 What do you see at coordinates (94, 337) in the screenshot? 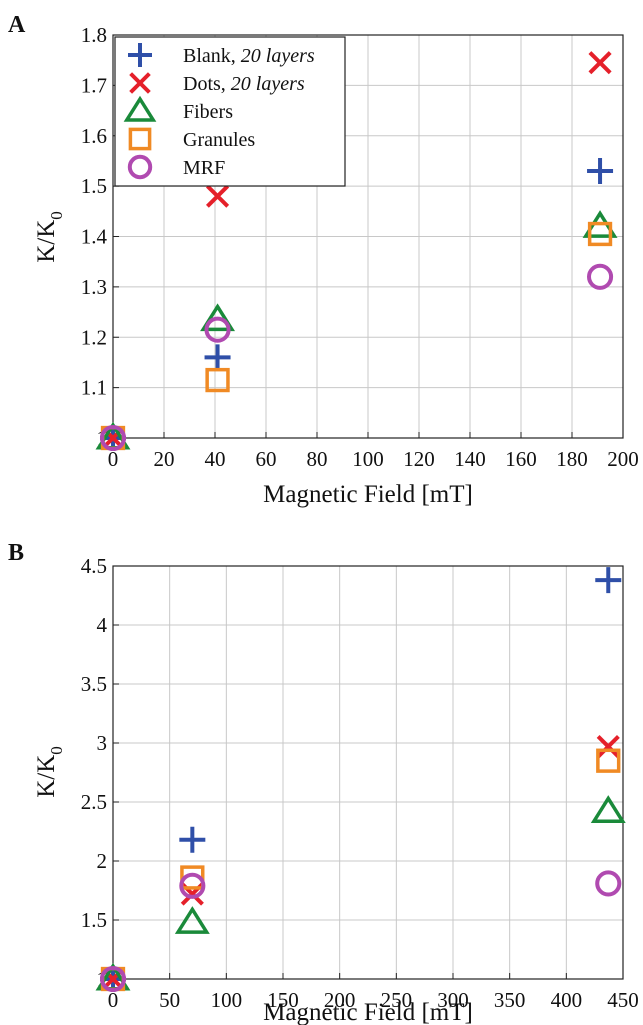
I see `panel-a-y-tick-label: 1.2` at bounding box center [94, 337].